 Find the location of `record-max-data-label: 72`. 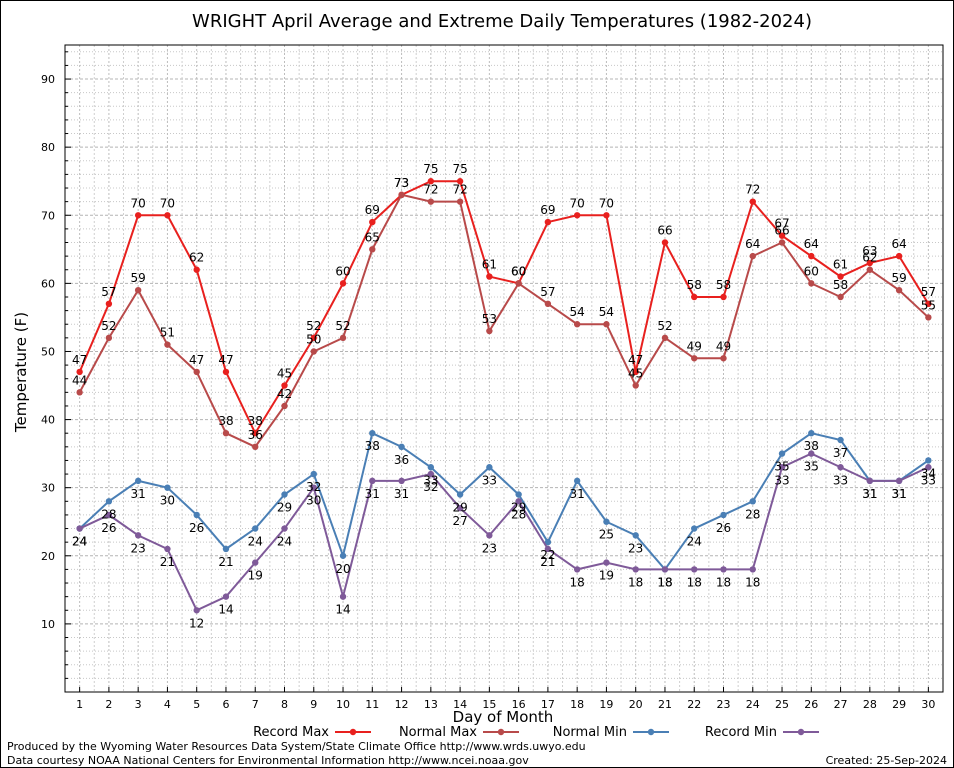

record-max-data-label: 72 is located at coordinates (752, 190).